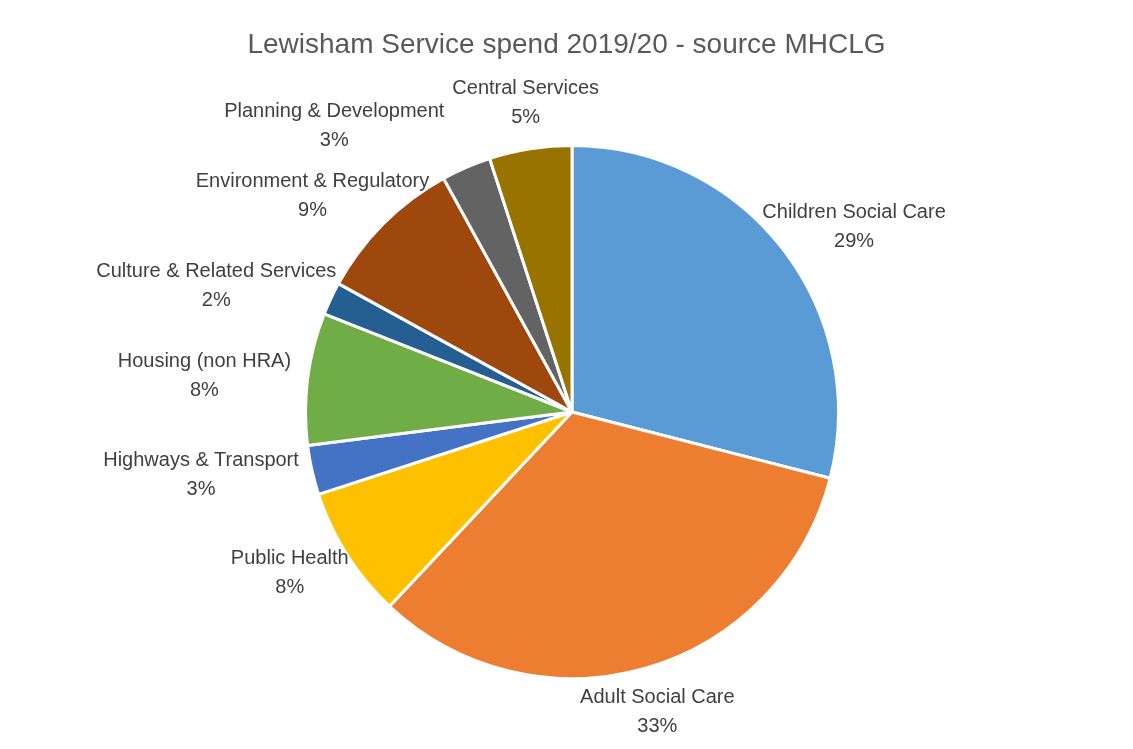 The image size is (1133, 749). Describe the element at coordinates (289, 556) in the screenshot. I see `slice-label: Public Health` at that location.